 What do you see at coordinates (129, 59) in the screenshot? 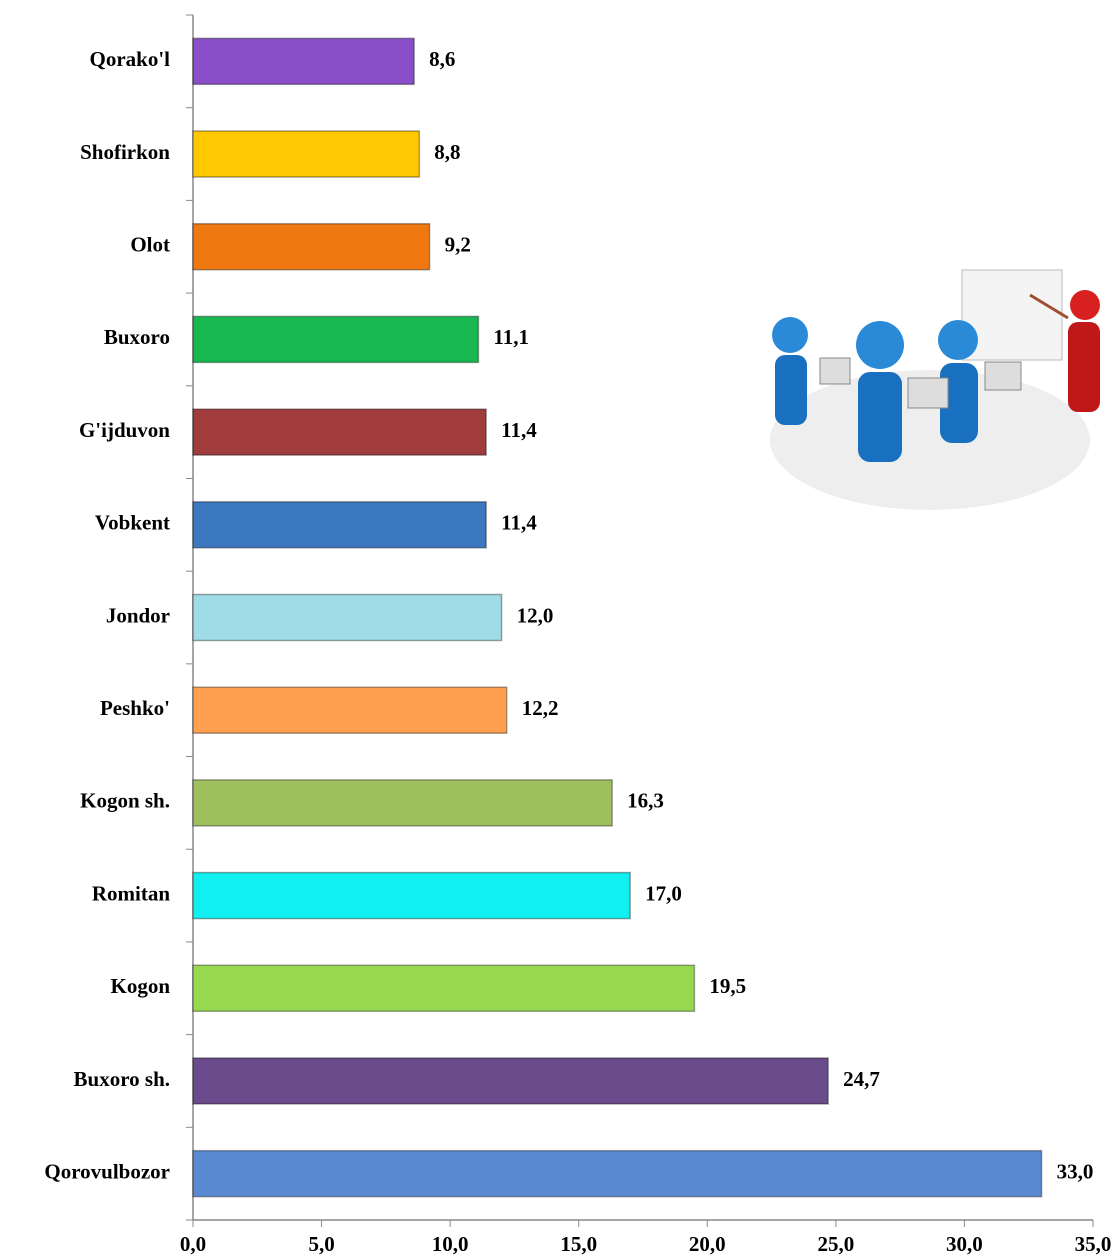
I see `y-tick-label: Qorako'l` at bounding box center [129, 59].